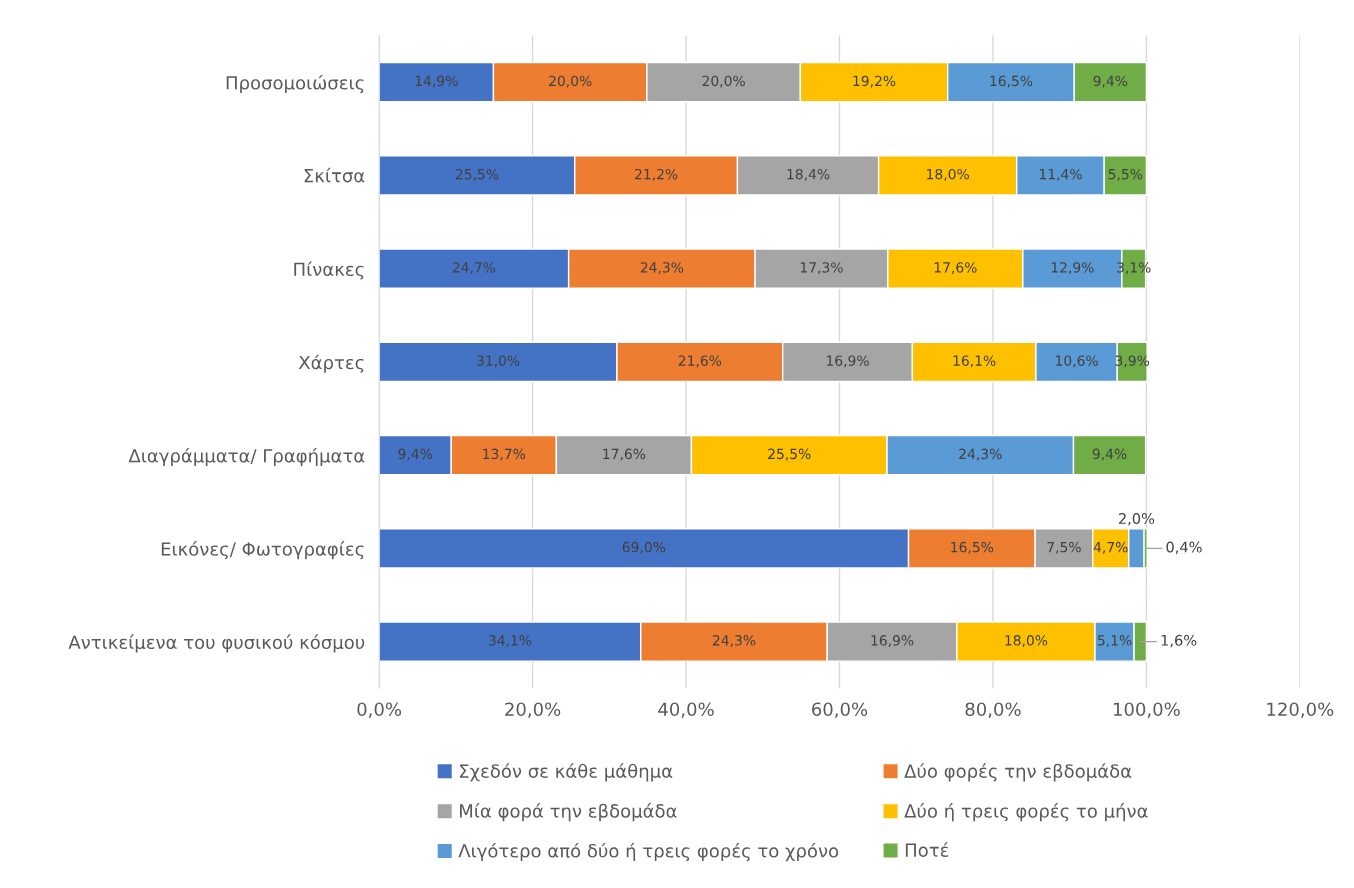 This screenshot has height=888, width=1354. What do you see at coordinates (1064, 547) in the screenshot?
I see `data-label: 7,5%` at bounding box center [1064, 547].